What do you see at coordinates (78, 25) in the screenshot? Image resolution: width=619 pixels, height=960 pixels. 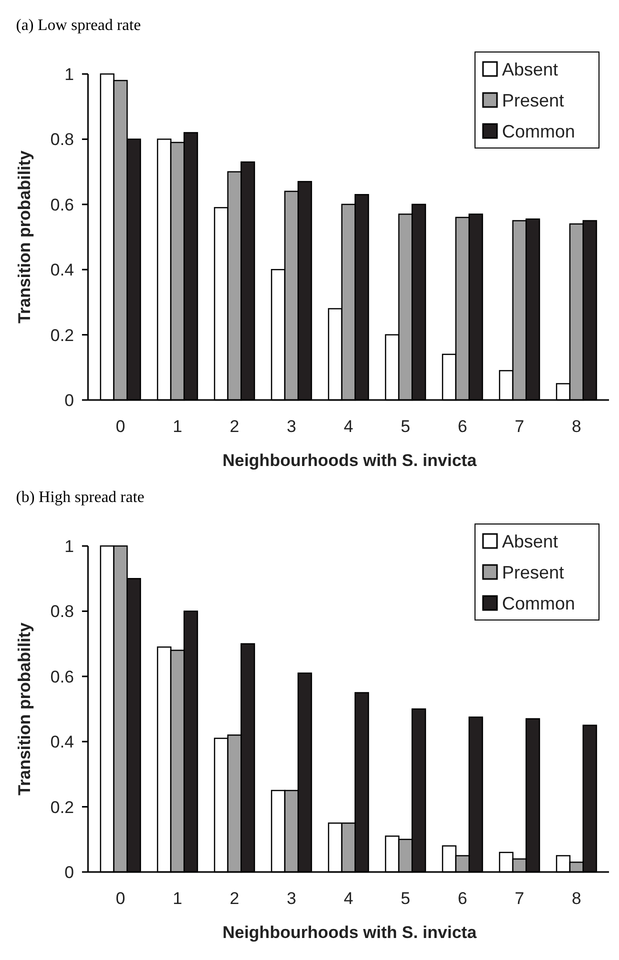 I see `chart-title: (a) Low spread rate` at bounding box center [78, 25].